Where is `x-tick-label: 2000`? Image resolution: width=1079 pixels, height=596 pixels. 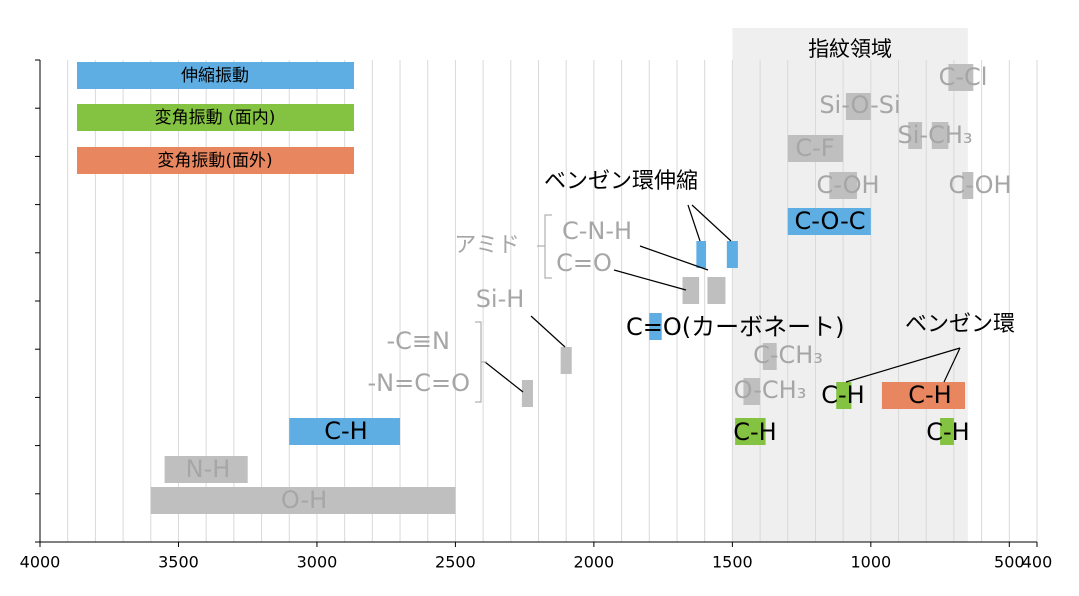
x-tick-label: 2000 is located at coordinates (594, 562).